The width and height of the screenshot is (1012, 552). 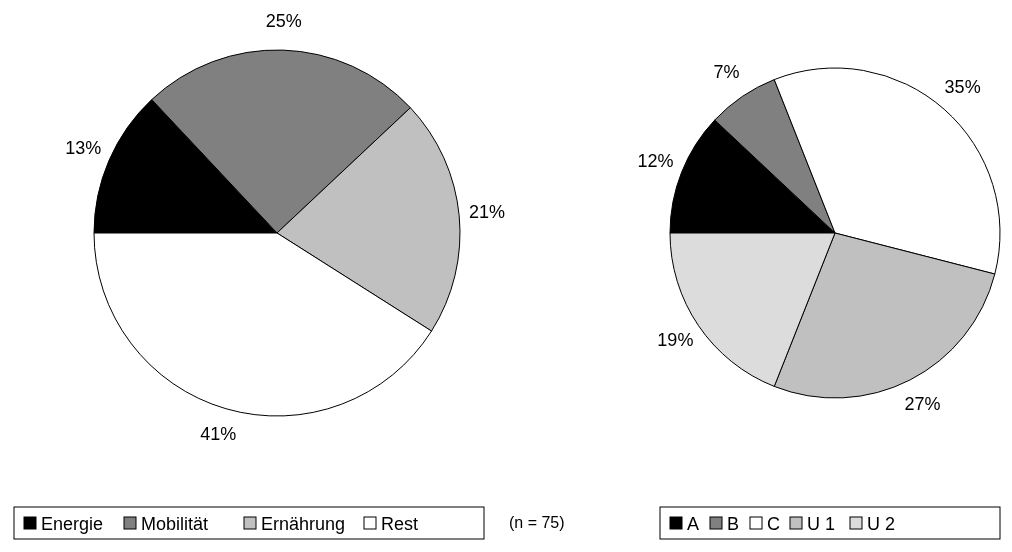 What do you see at coordinates (773, 524) in the screenshot?
I see `legend-label: C` at bounding box center [773, 524].